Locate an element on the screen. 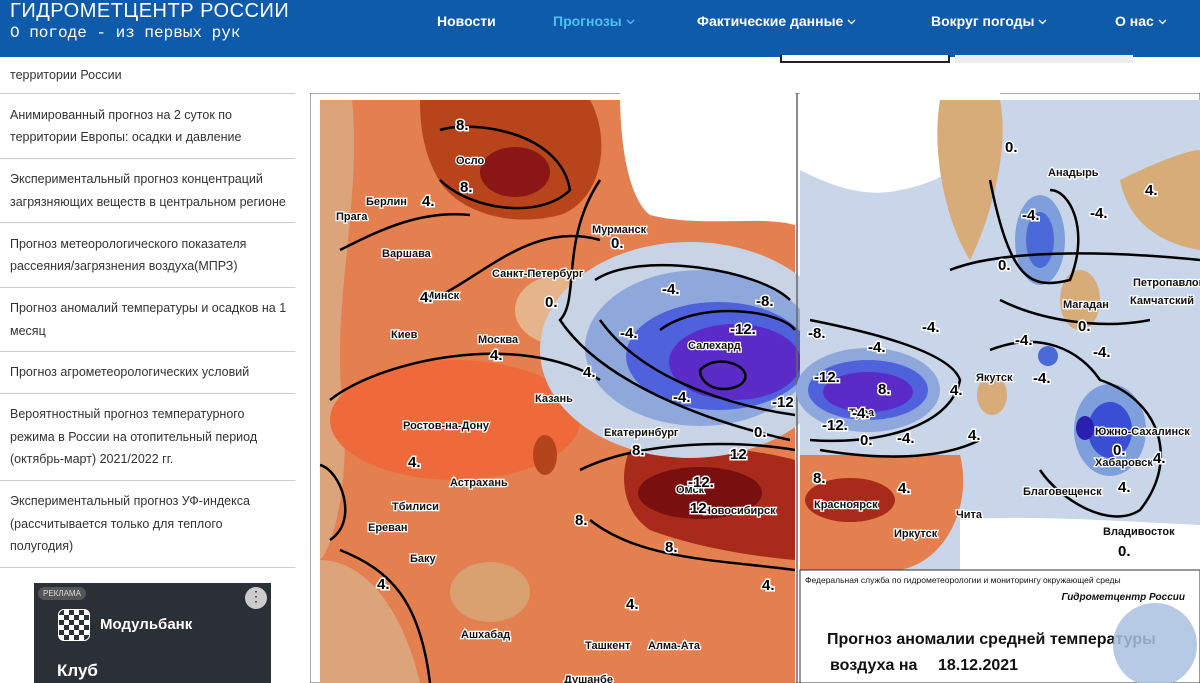  advertisement: РЕКЛАМА ⋮ Модульбанк Клуб is located at coordinates (152, 633).